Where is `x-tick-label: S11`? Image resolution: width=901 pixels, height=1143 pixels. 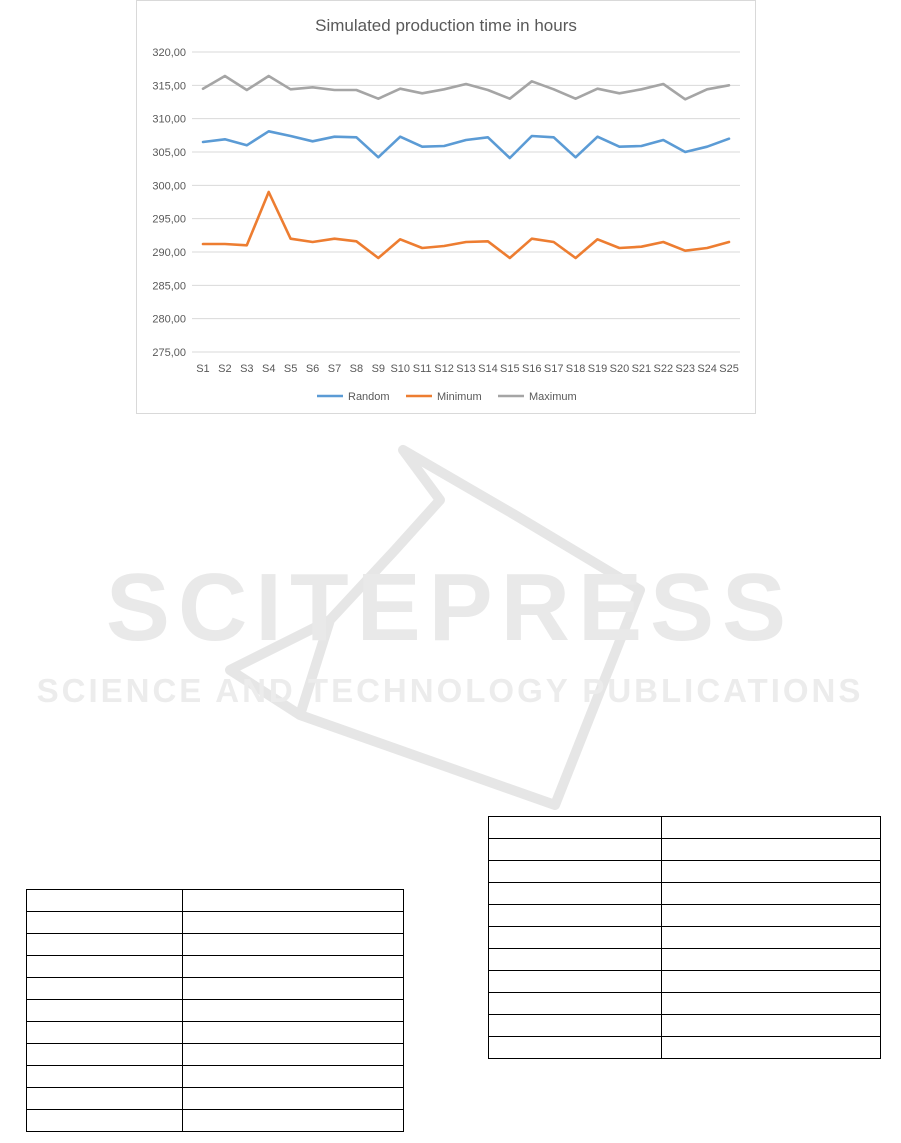
x-tick-label: S11 is located at coordinates (422, 369).